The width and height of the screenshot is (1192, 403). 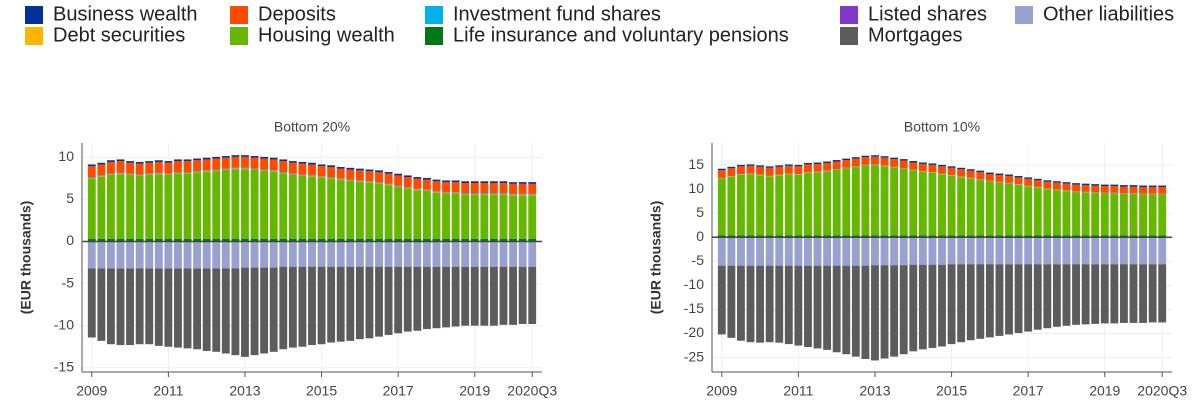 I want to click on x-tick-label: 2019, so click(x=474, y=391).